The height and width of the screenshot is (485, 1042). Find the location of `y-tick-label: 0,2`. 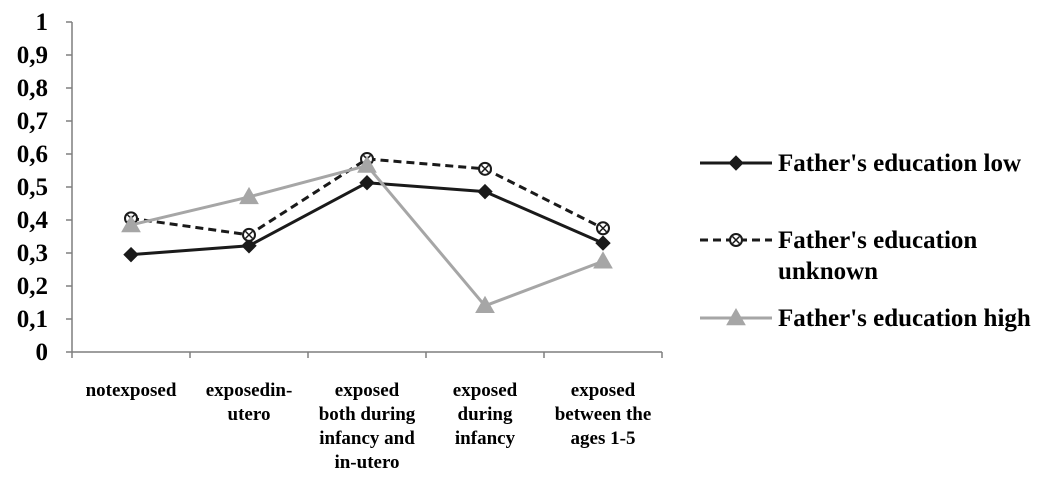

y-tick-label: 0,2 is located at coordinates (32, 286).